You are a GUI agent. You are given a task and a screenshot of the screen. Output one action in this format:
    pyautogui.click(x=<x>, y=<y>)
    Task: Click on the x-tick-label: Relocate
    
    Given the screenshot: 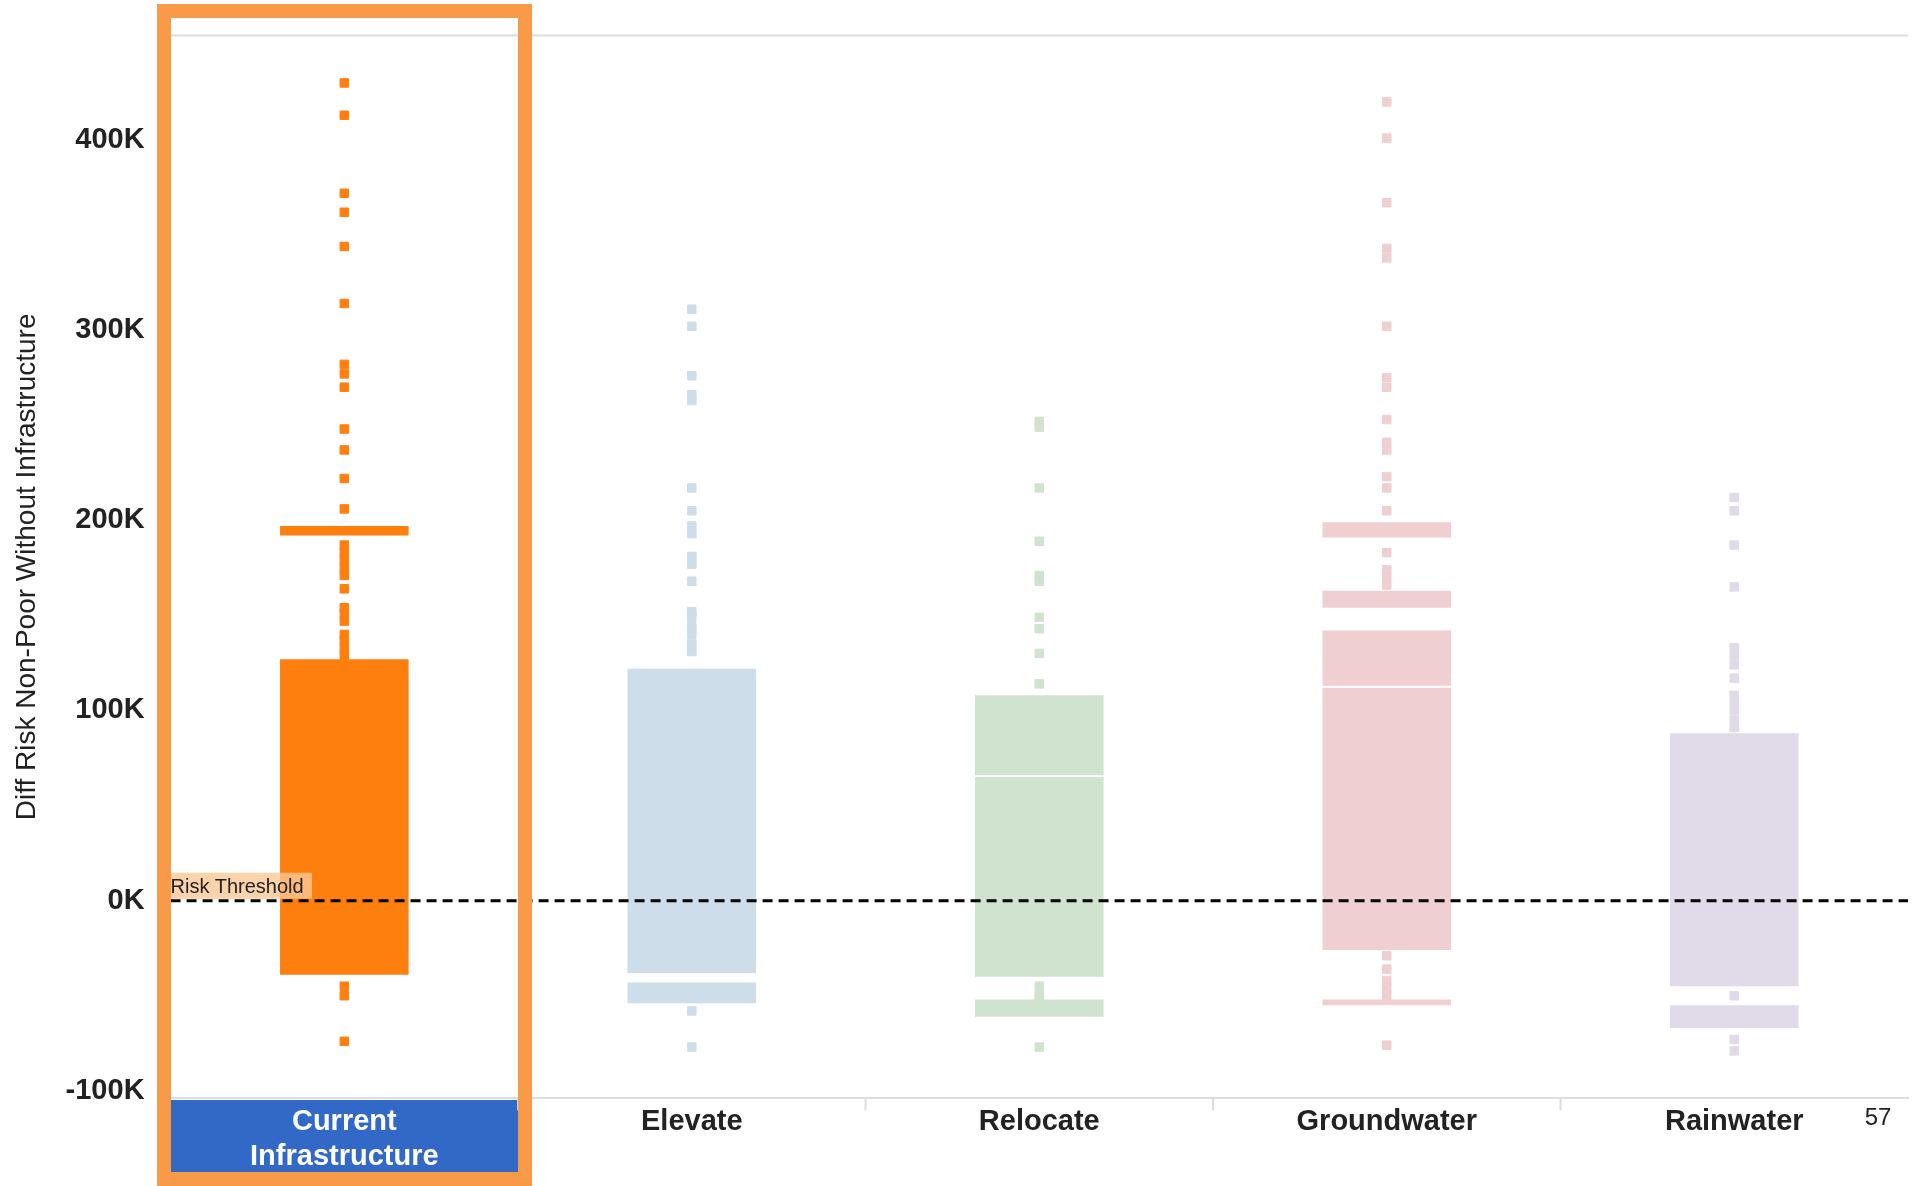 What is the action you would take?
    pyautogui.click(x=1039, y=1119)
    